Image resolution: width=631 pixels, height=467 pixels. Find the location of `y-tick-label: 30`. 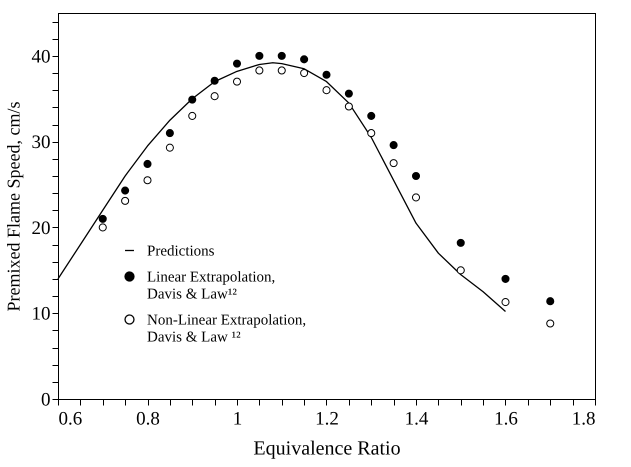

y-tick-label: 30 is located at coordinates (41, 143).